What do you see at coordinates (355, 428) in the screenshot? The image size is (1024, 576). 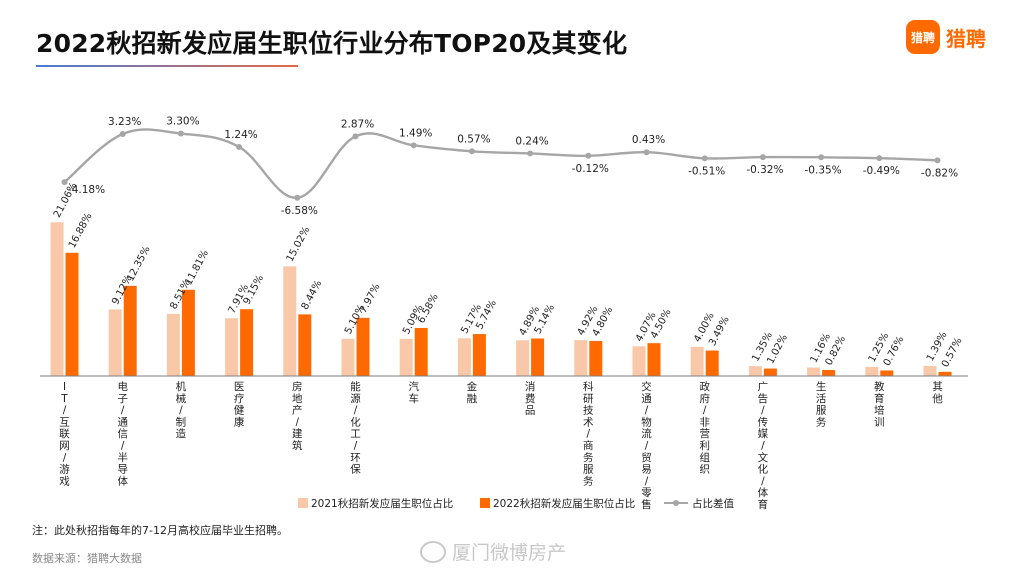 I see `category-label-5: 能源/化工/环保` at bounding box center [355, 428].